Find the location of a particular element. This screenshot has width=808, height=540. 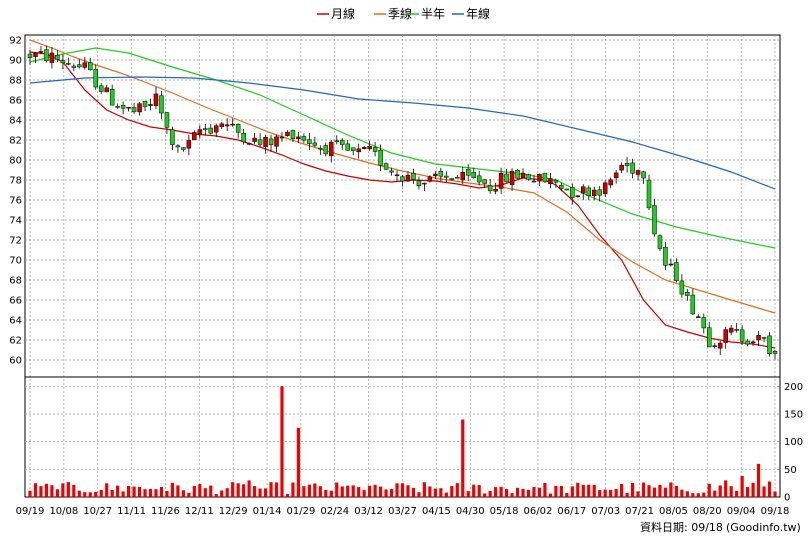

legend-half-year: 半年 is located at coordinates (433, 14).